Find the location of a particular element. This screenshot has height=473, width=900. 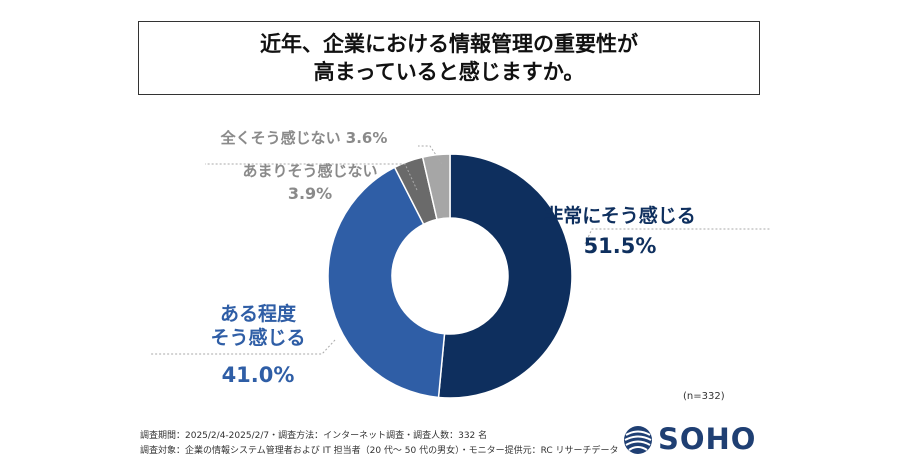

title-line-2: 高まっていると感じますか。 is located at coordinates (449, 72).